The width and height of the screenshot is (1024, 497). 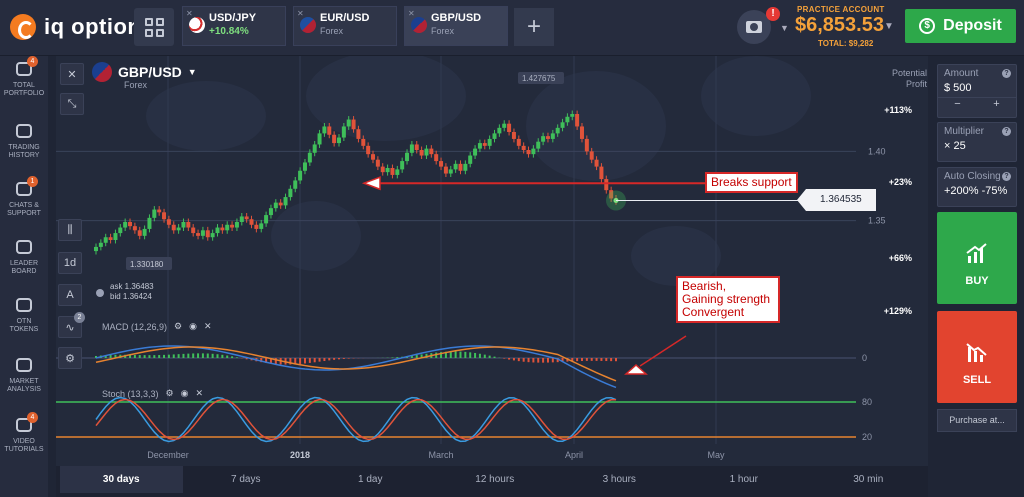 I want to click on drawing-tools-button: A, so click(x=70, y=295).